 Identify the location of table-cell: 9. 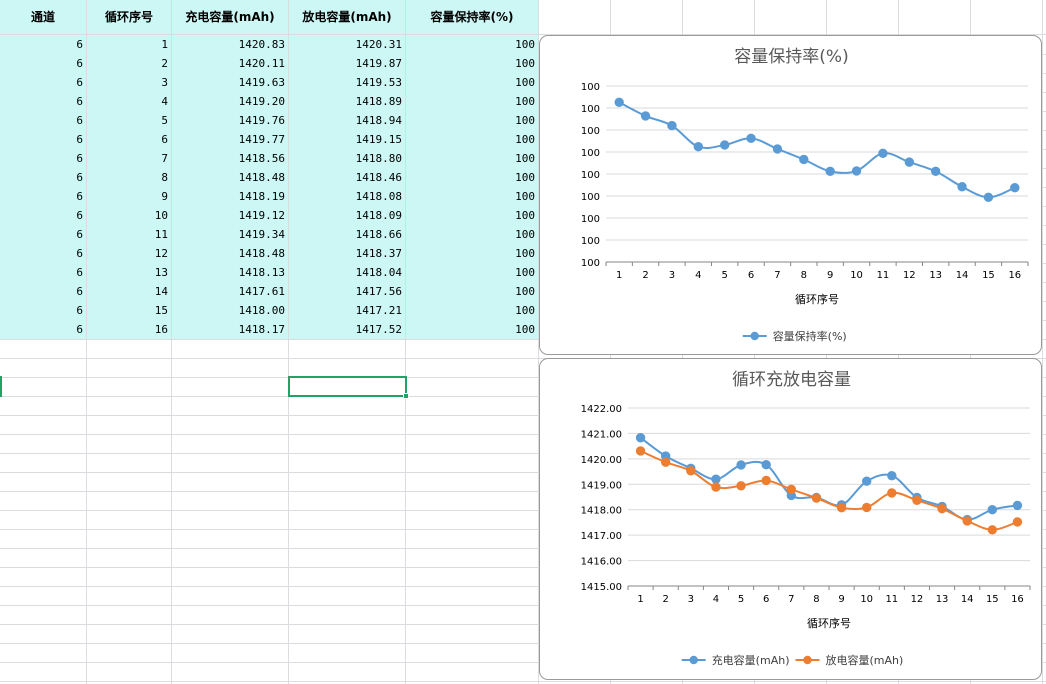
(129, 196).